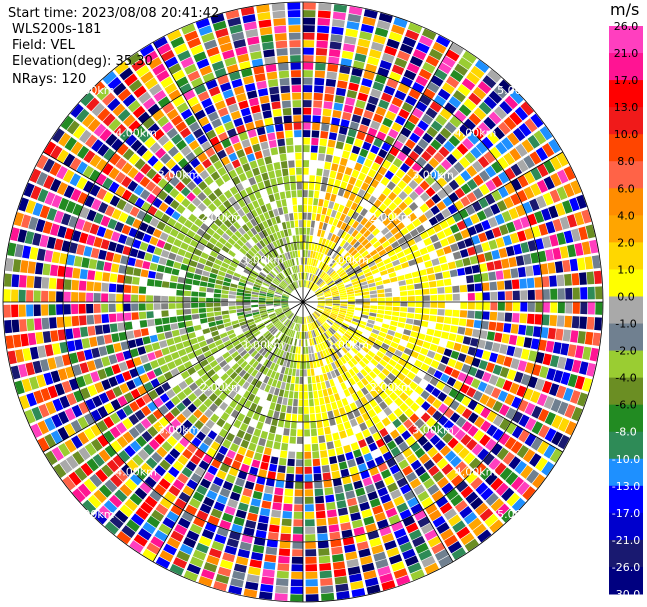  Describe the element at coordinates (179, 175) in the screenshot. I see `range-ring-label: 3.00km` at that location.